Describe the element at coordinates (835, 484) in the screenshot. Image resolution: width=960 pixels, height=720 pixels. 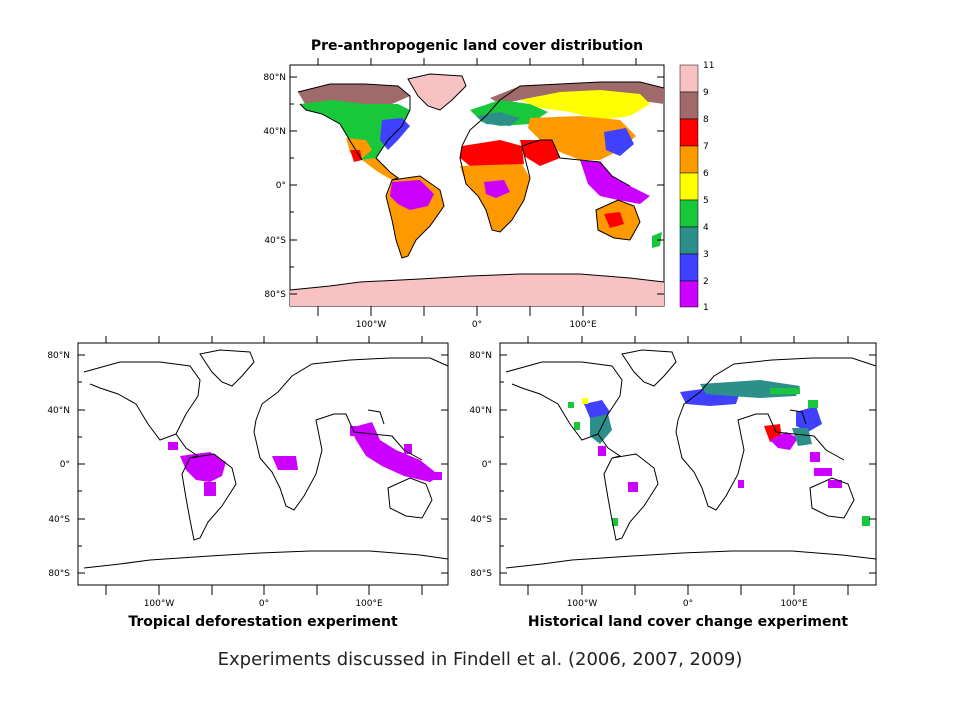
I see `australia-change` at that location.